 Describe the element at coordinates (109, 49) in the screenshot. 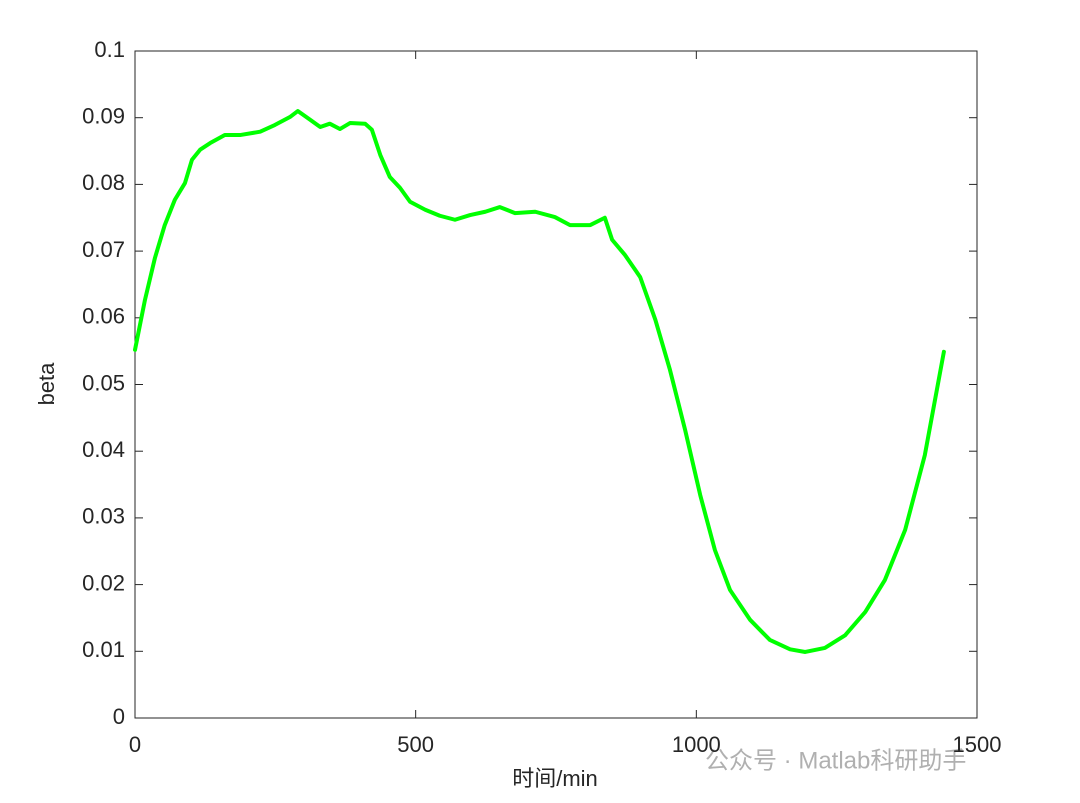

I see `y-tick-label: 0.1` at that location.